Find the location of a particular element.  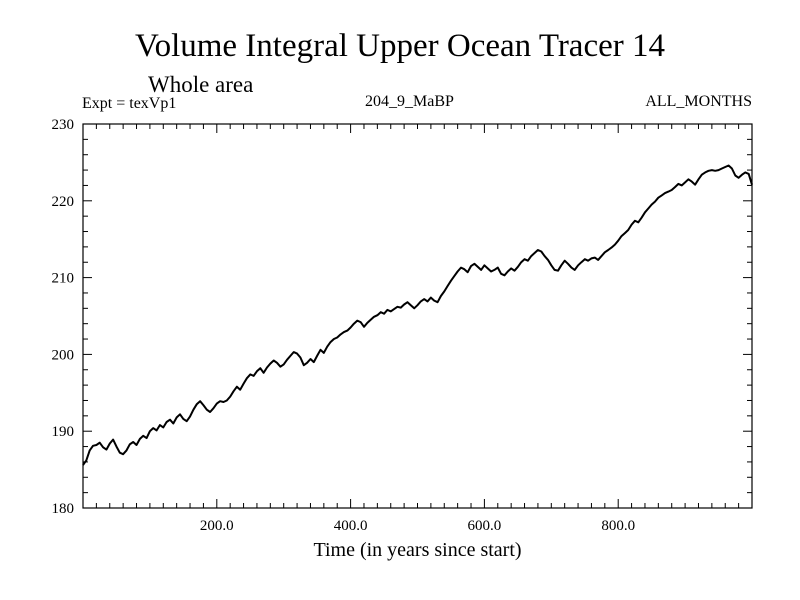

y-tick-label: 220 is located at coordinates (63, 202).